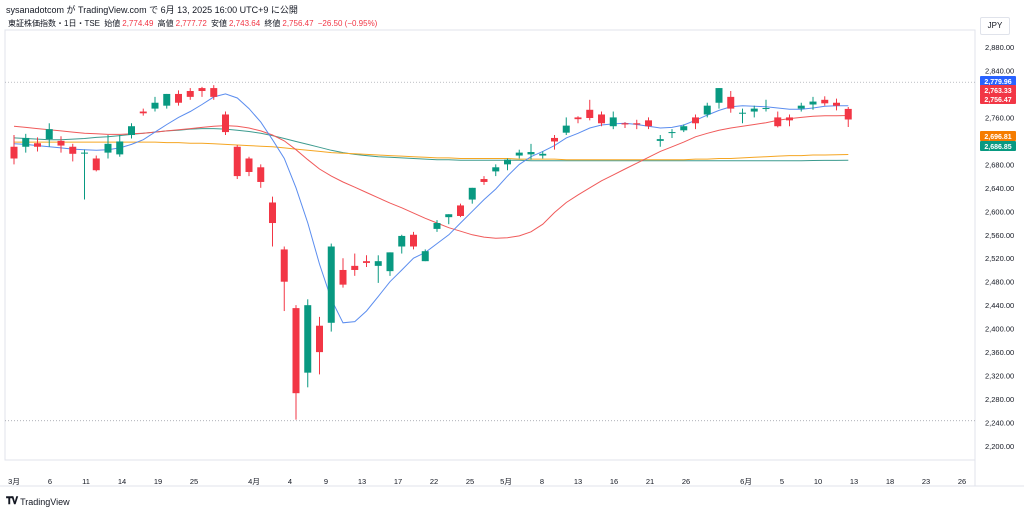  I want to click on x-tick-label: 5, so click(782, 481).